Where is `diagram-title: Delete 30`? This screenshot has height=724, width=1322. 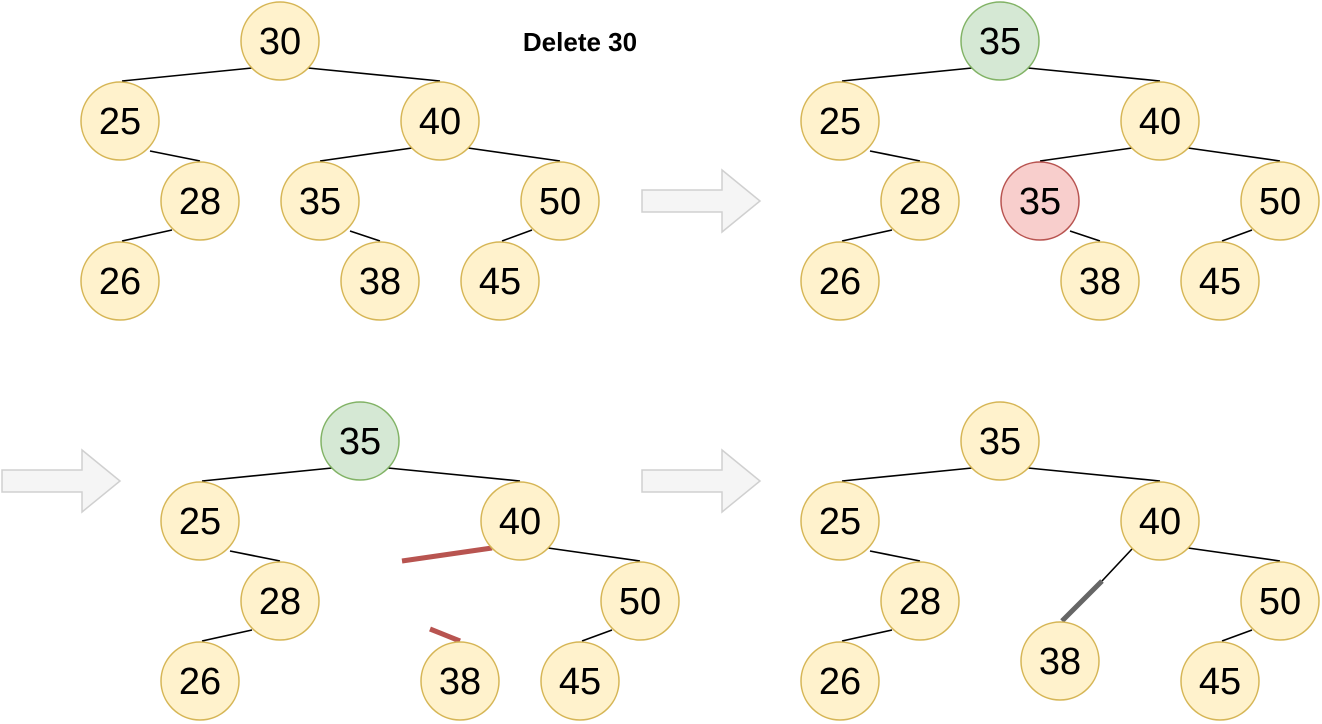 diagram-title: Delete 30 is located at coordinates (580, 42).